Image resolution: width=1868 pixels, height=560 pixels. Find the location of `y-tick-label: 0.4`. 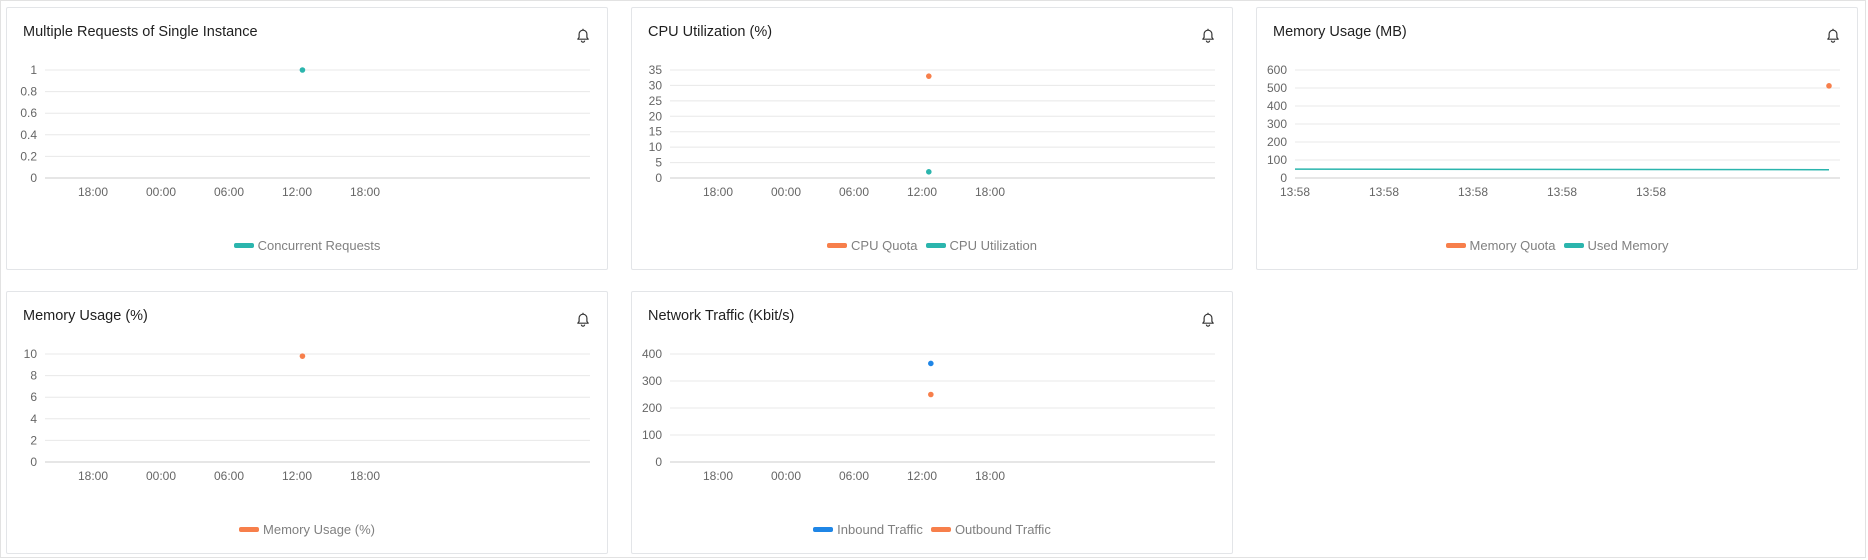

y-tick-label: 0.4 is located at coordinates (28, 135).